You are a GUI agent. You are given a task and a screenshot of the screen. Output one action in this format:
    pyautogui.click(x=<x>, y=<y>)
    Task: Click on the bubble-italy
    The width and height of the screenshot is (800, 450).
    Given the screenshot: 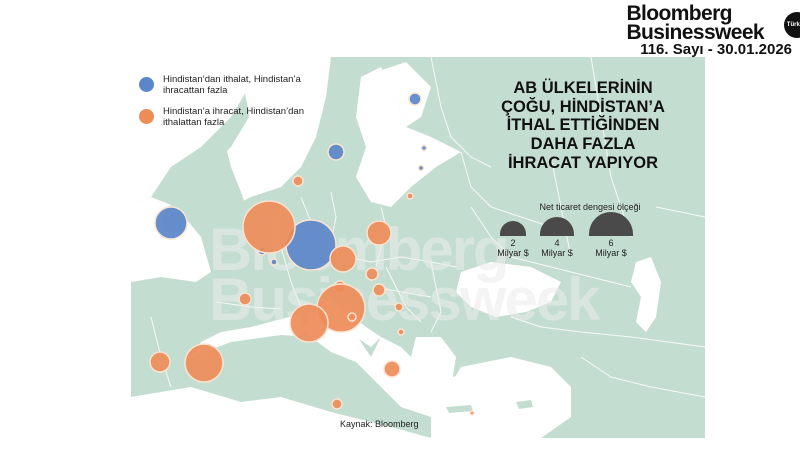 What is the action you would take?
    pyautogui.click(x=309, y=323)
    